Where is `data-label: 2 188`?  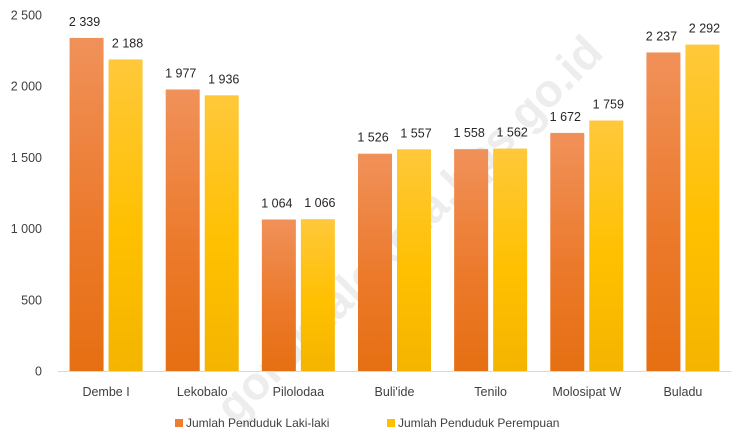
data-label: 2 188 is located at coordinates (127, 43).